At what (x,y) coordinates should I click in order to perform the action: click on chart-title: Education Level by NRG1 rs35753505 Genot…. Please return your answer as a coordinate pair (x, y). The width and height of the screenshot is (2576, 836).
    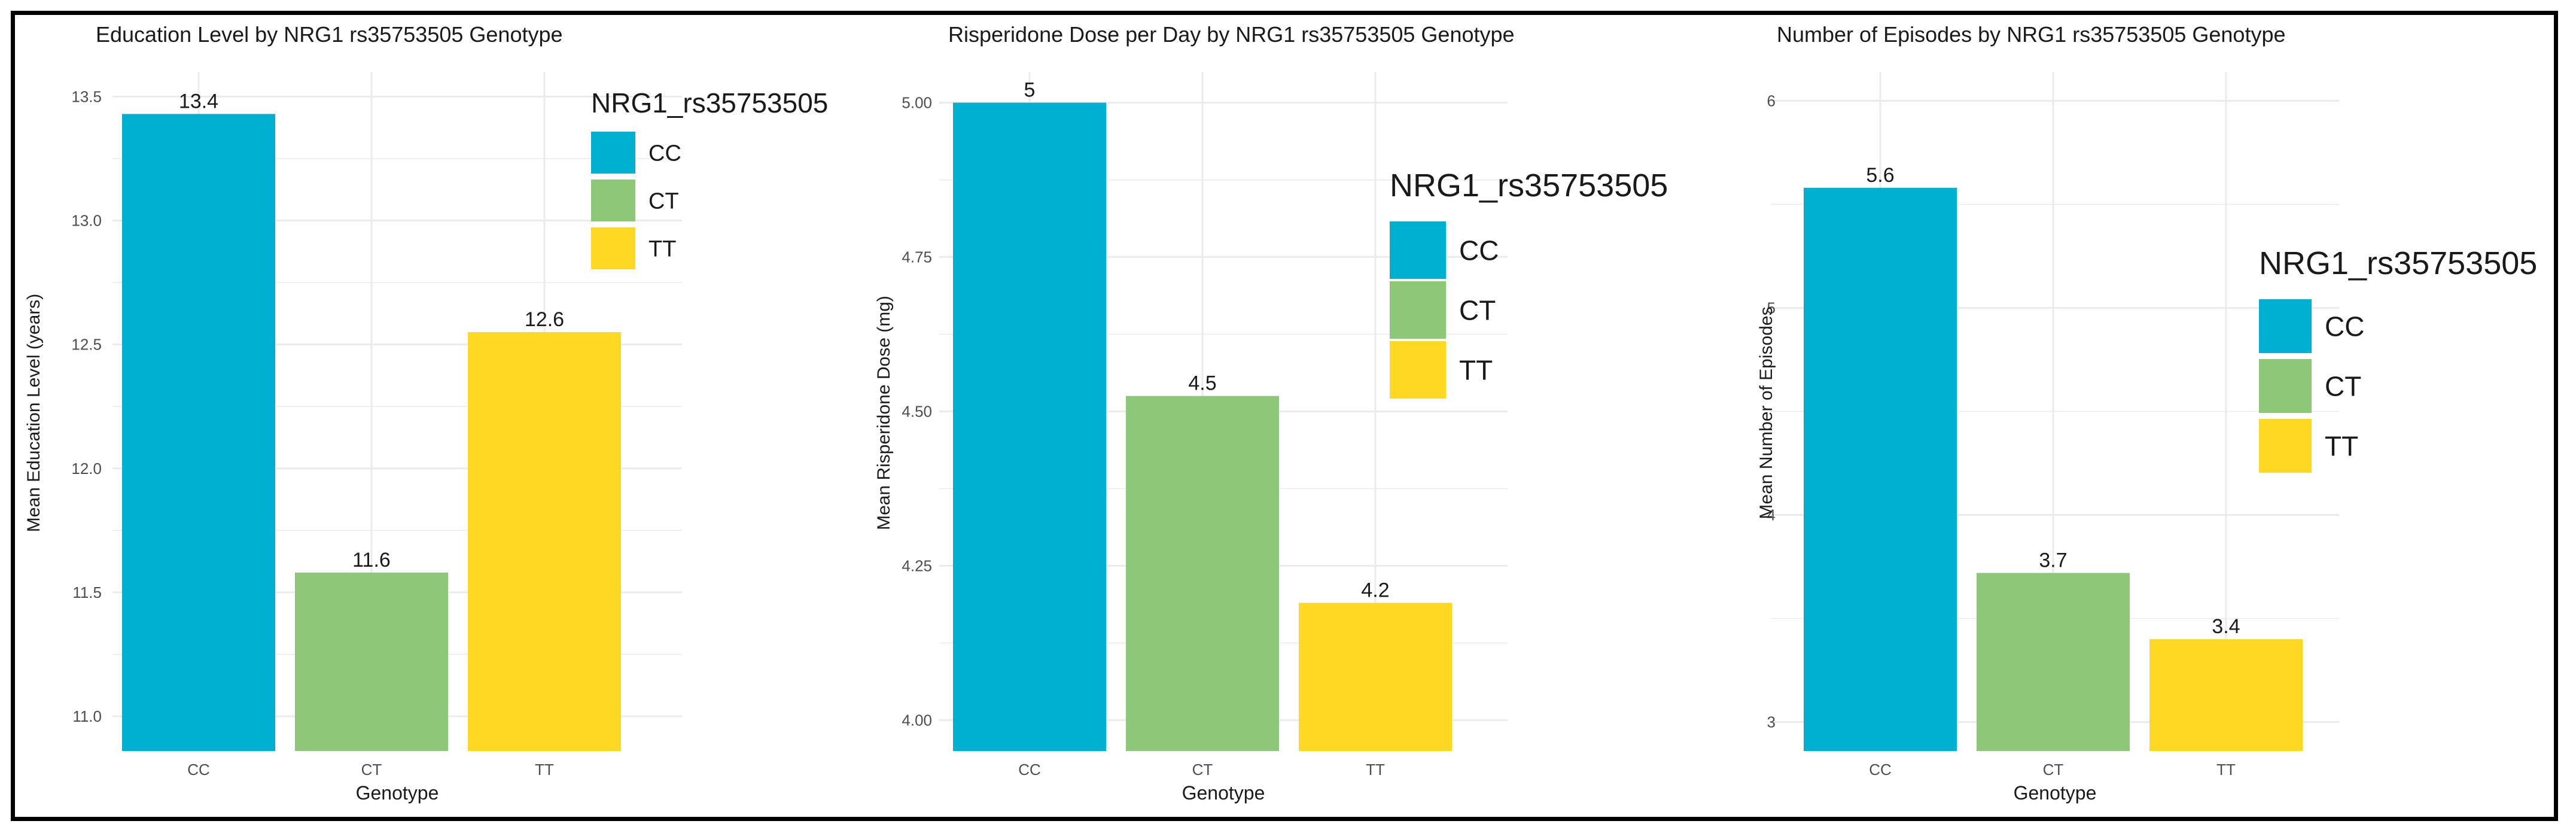
    Looking at the image, I should click on (329, 34).